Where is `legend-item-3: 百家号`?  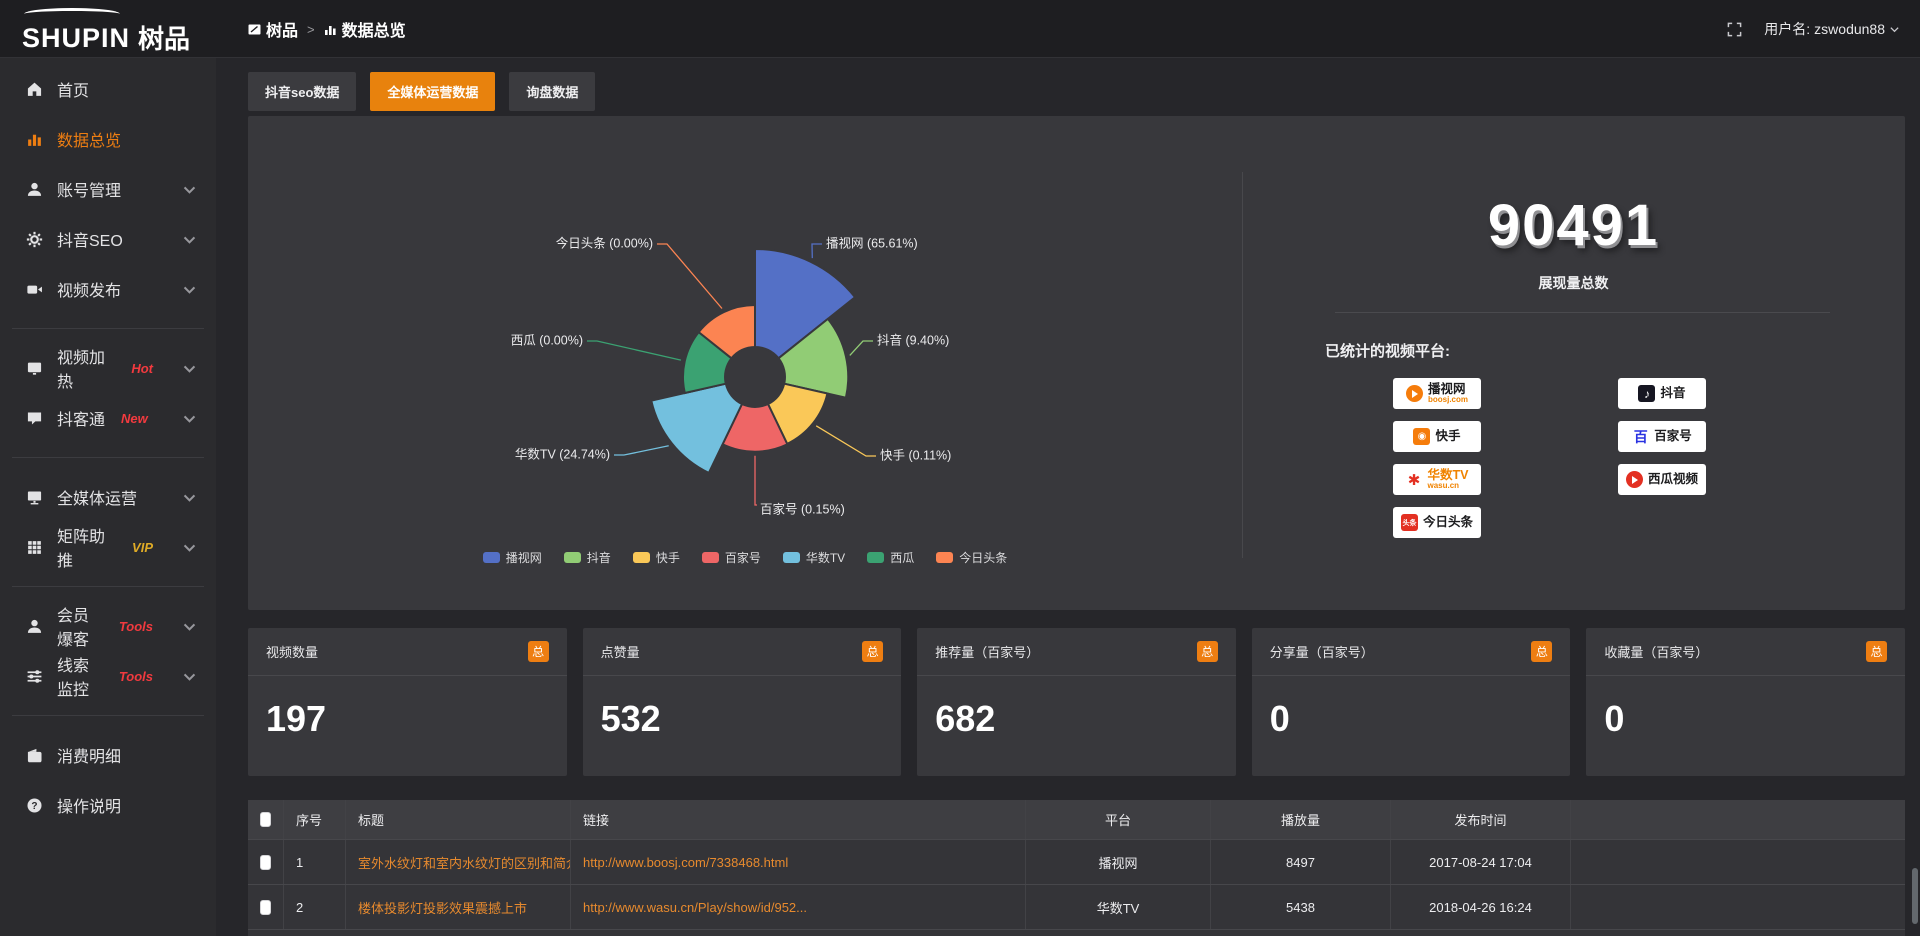 legend-item-3: 百家号 is located at coordinates (731, 557).